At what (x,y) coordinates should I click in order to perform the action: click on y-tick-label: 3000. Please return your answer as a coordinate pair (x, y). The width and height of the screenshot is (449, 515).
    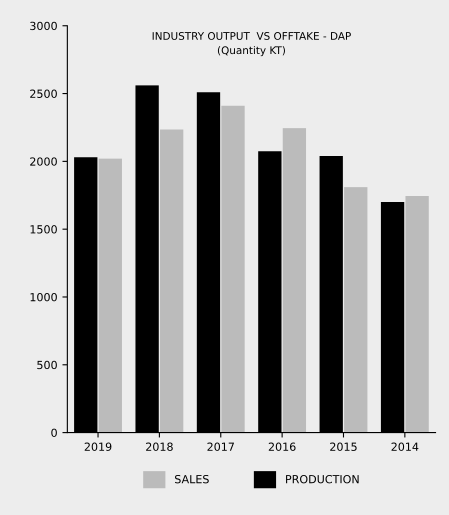
    Looking at the image, I should click on (43, 26).